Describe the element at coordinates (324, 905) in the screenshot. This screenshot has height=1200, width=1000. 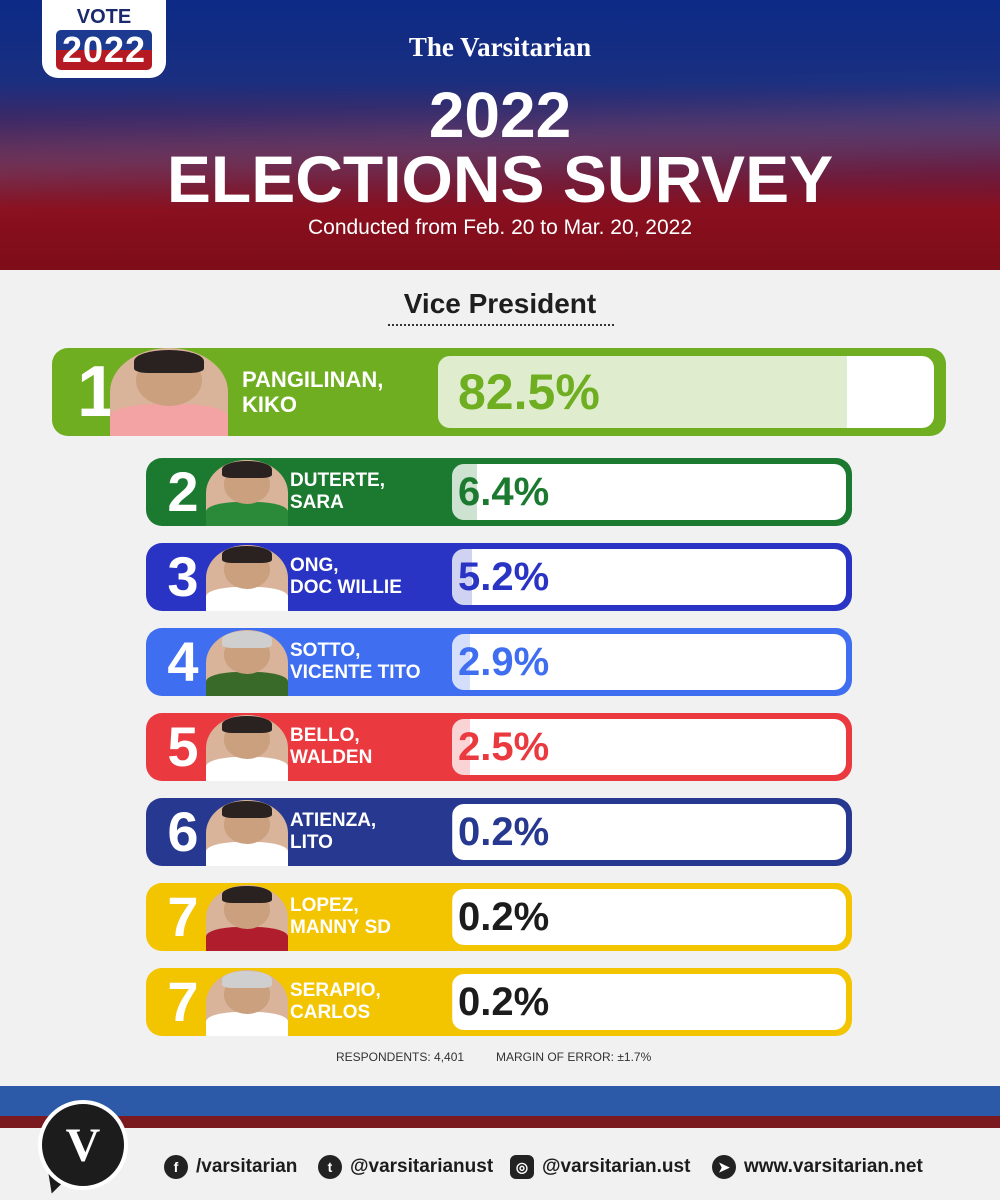
I see `candidate-last-name: LOPEZ,` at that location.